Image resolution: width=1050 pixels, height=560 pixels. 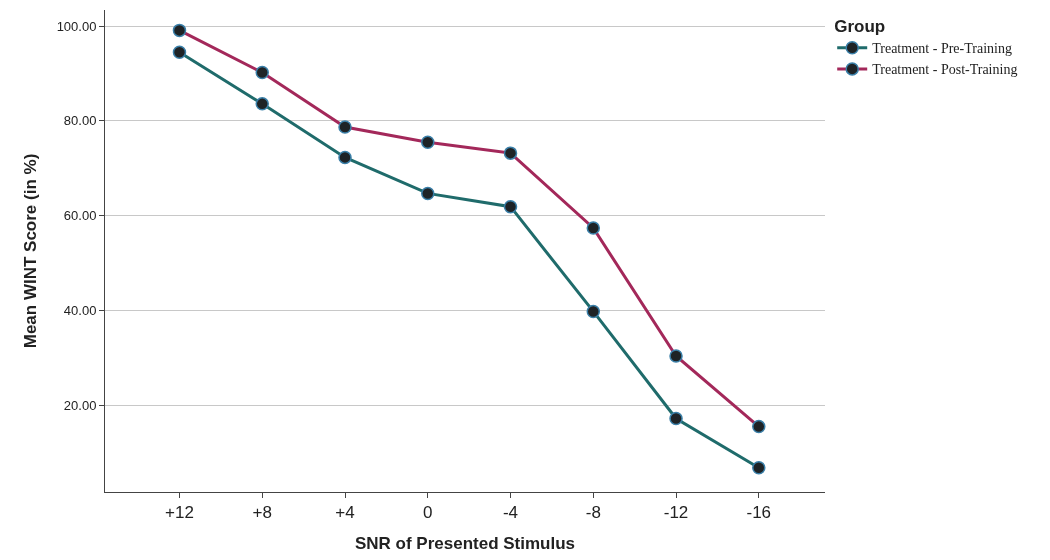 I want to click on x-tick-label: -4, so click(x=510, y=513).